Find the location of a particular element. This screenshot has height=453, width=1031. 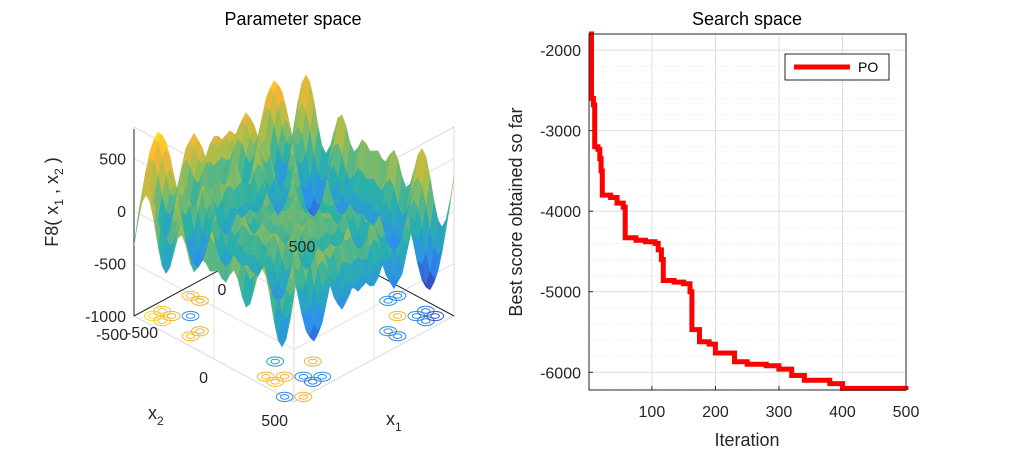

legend: PO is located at coordinates (837, 67).